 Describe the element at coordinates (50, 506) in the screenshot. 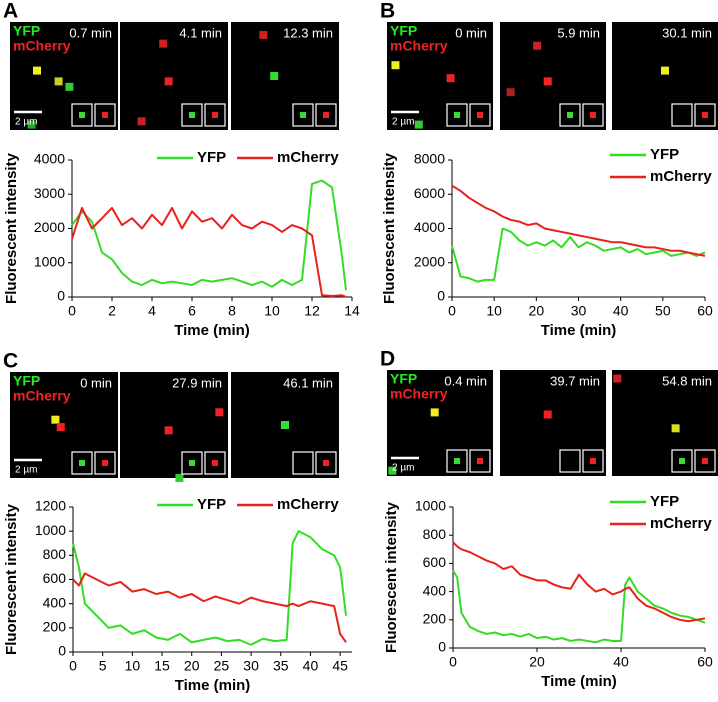

I see `y-tick-label: 1200` at that location.